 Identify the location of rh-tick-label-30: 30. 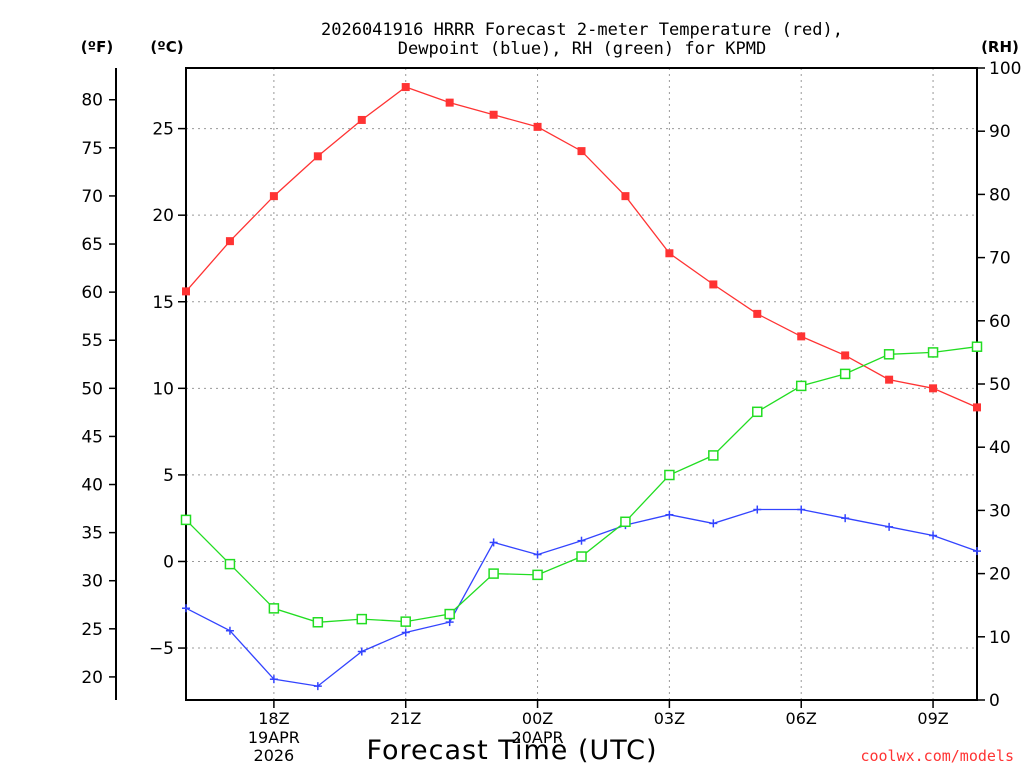
(1000, 511).